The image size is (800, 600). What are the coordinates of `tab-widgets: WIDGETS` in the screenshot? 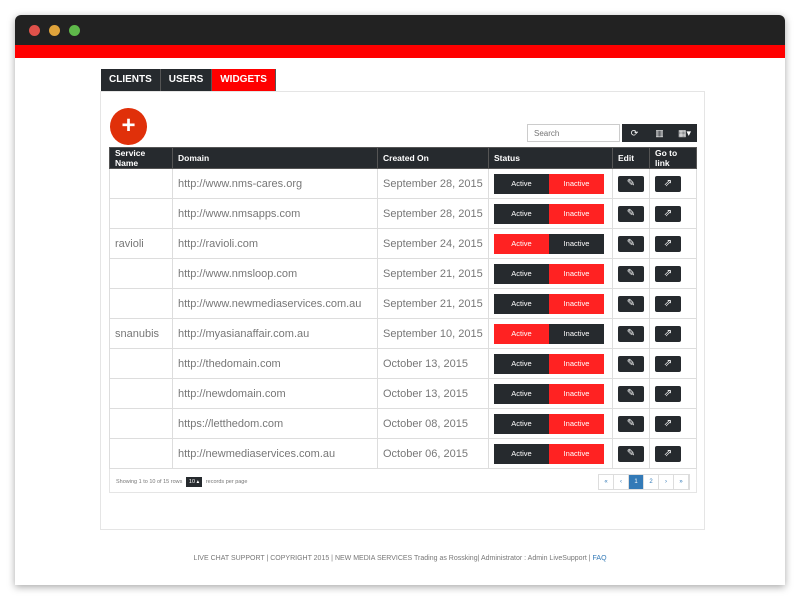 It's located at (244, 80).